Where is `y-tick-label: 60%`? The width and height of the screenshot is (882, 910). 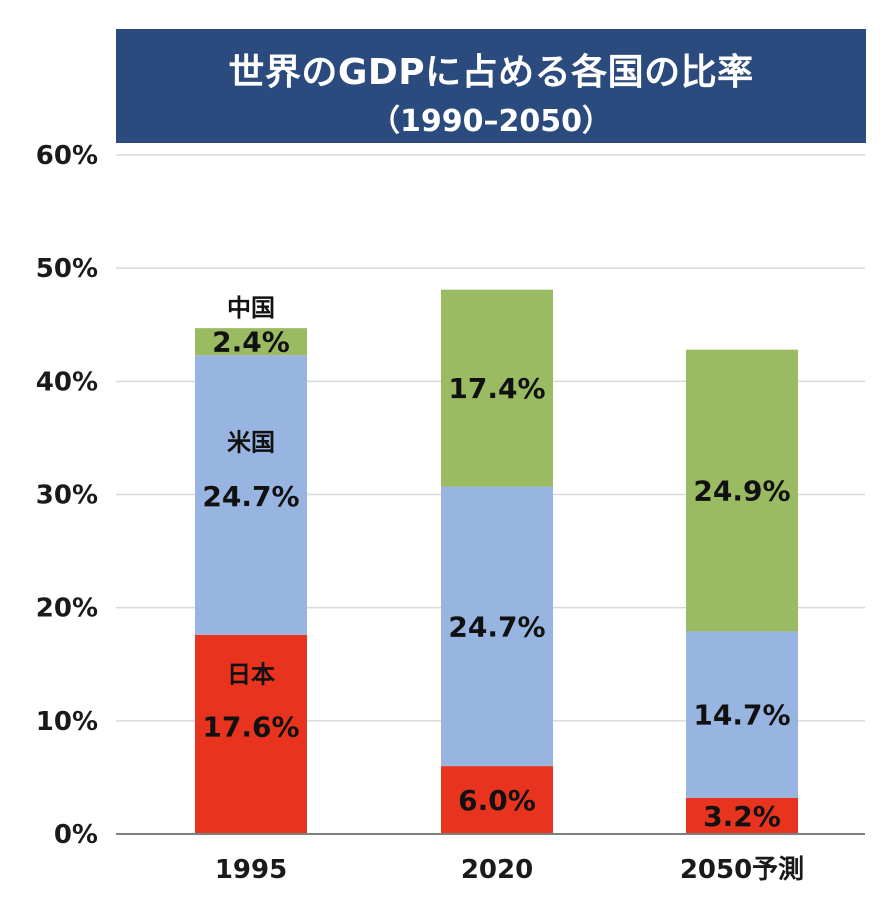 y-tick-label: 60% is located at coordinates (67, 156).